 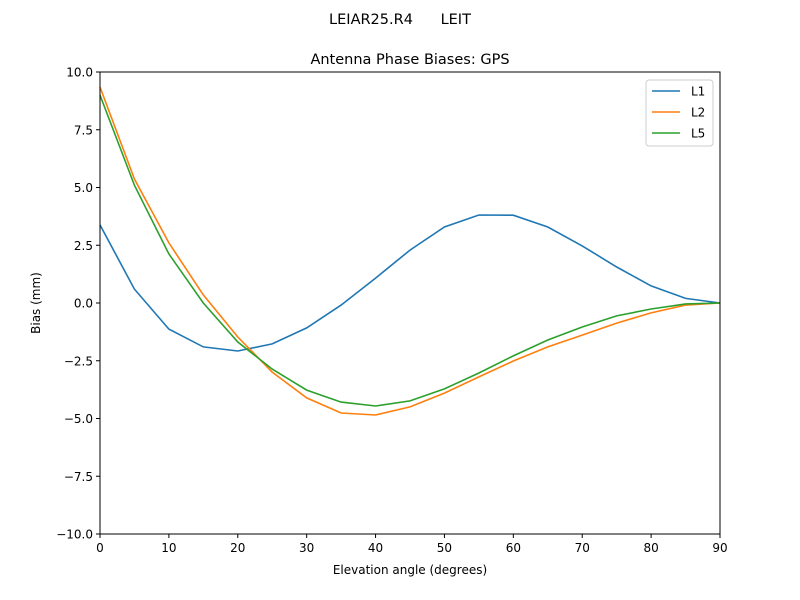 What do you see at coordinates (78, 361) in the screenshot?
I see `y-tick-label: −2.5` at bounding box center [78, 361].